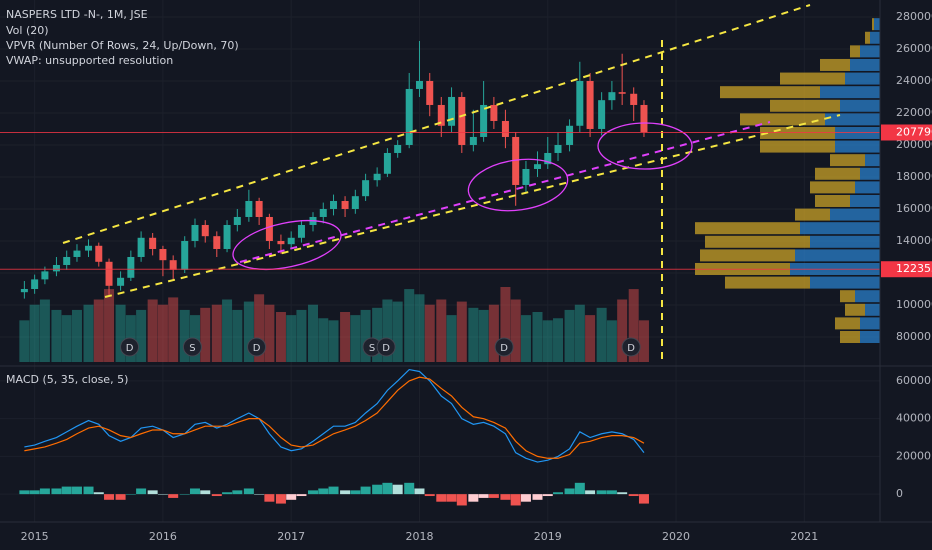 The height and width of the screenshot is (550, 932). What do you see at coordinates (914, 132) in the screenshot?
I see `price-label: 207796` at bounding box center [914, 132].